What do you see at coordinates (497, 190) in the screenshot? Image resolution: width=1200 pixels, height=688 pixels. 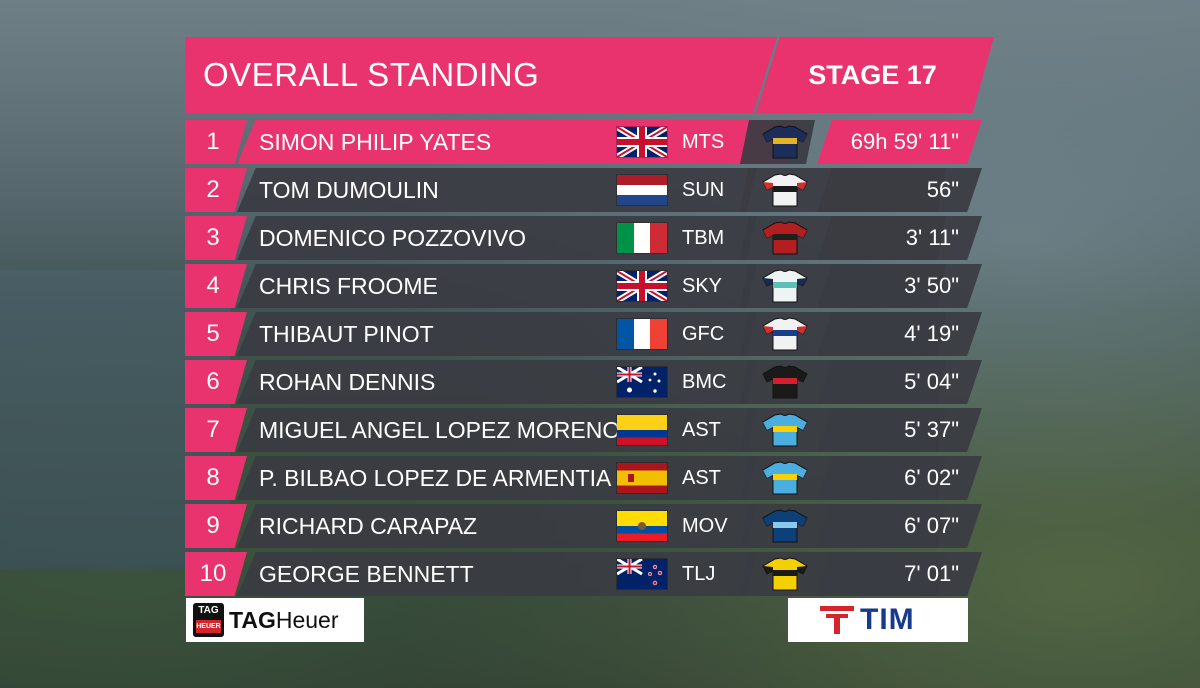 I see `rider-name: TOM DUMOULIN` at bounding box center [497, 190].